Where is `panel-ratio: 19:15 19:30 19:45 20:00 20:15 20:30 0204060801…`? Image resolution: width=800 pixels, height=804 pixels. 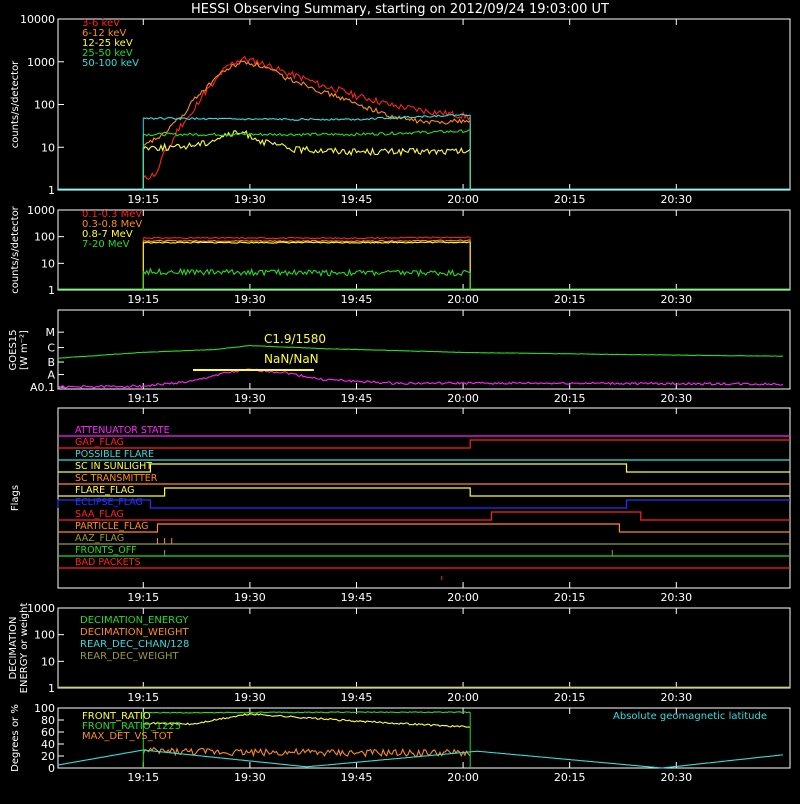 panel-ratio: 19:15 19:30 19:45 20:00 20:15 20:30 0204060801… is located at coordinates (400, 743).